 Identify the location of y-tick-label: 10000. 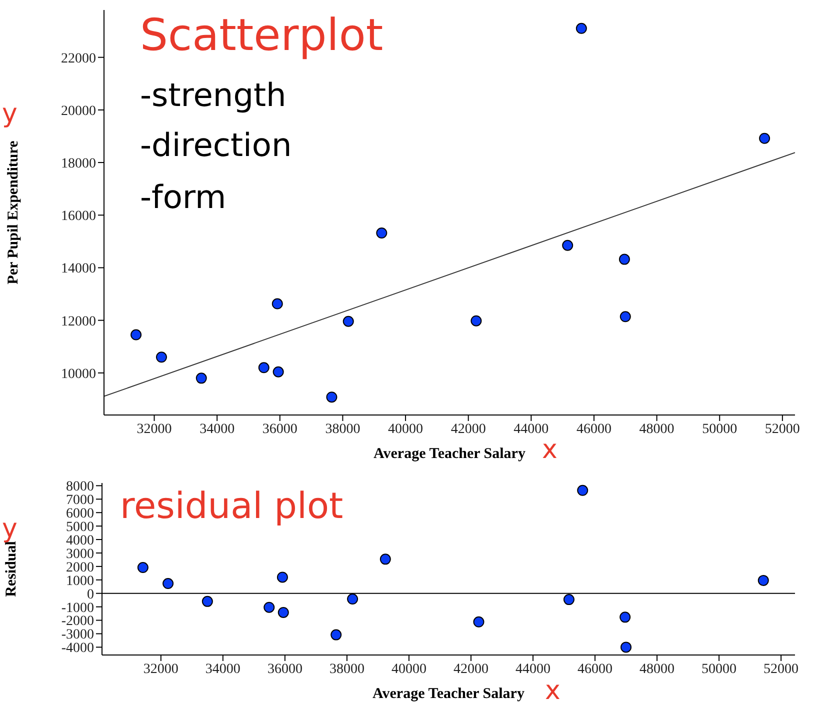
(78, 374).